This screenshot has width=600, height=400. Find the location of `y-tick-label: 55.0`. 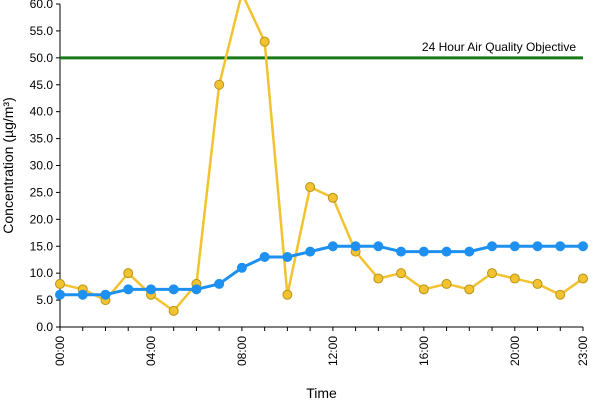

y-tick-label: 55.0 is located at coordinates (42, 31).